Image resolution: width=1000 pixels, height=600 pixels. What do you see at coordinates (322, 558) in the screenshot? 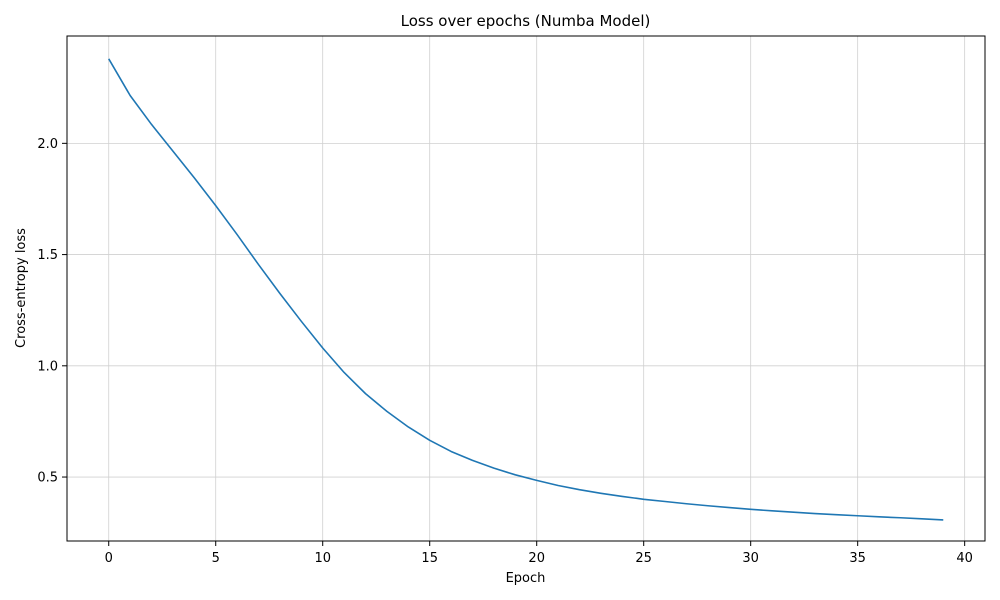
I see `x-tick-label: 10` at bounding box center [322, 558].